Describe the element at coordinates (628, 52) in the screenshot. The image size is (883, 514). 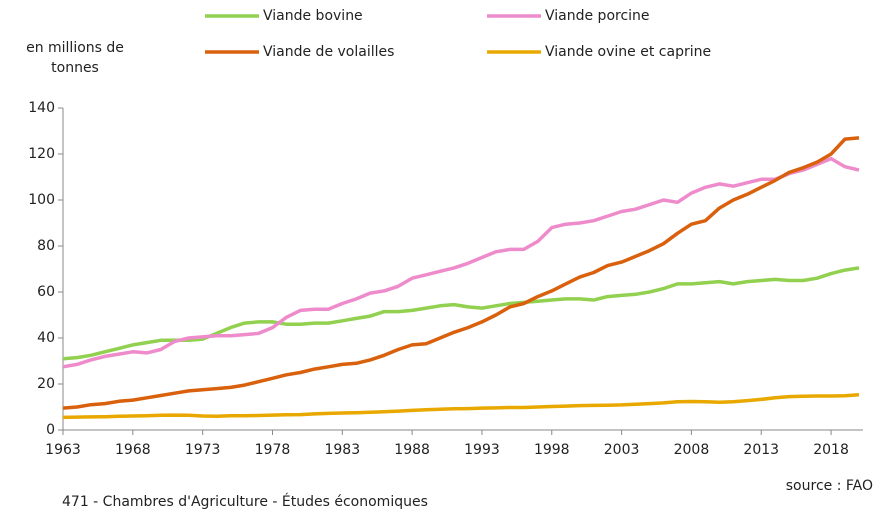
I see `legend-label: Viande ovine et caprine` at that location.